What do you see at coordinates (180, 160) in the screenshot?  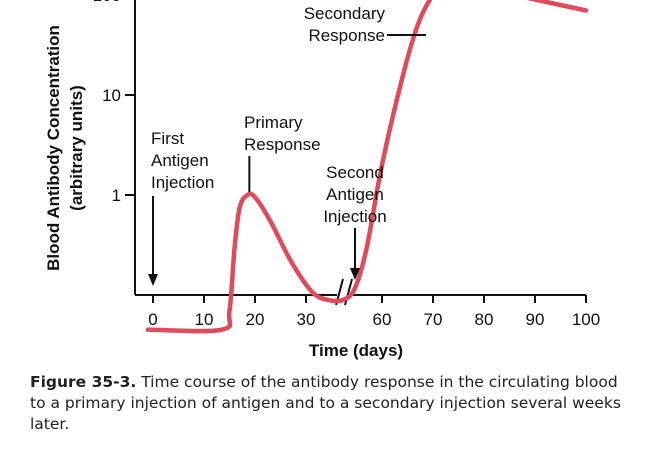 I see `first-injection-label: Antigen` at bounding box center [180, 160].